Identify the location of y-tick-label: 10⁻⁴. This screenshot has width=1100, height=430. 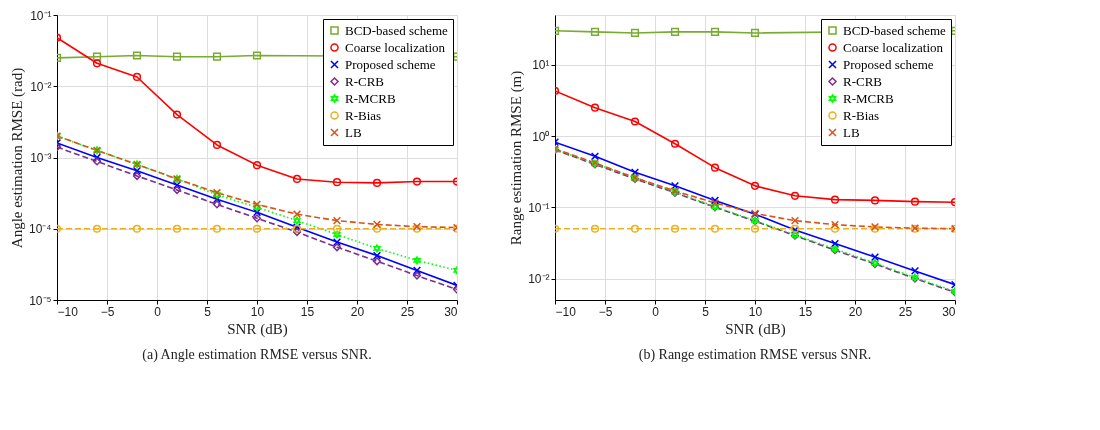
(40, 229).